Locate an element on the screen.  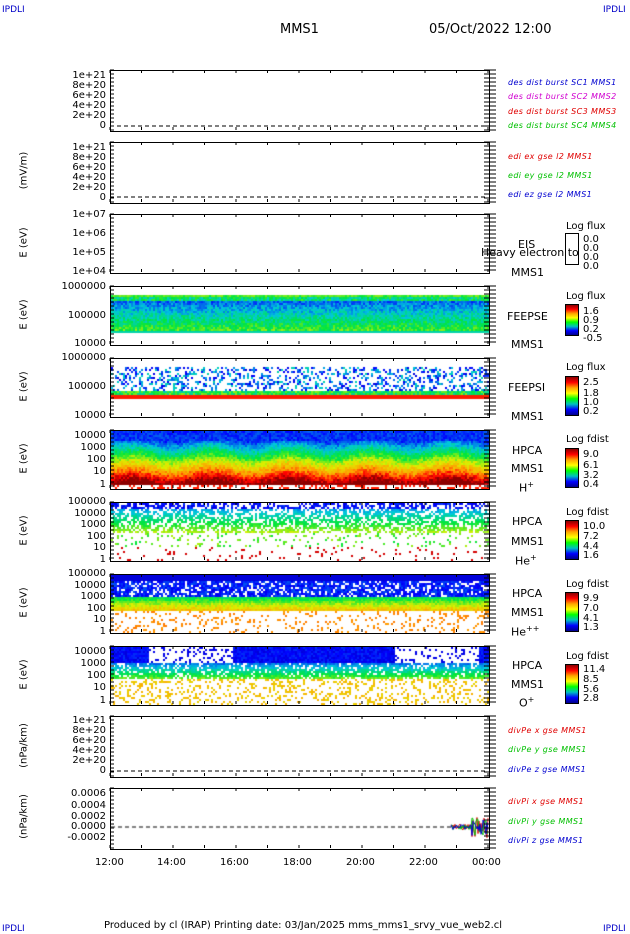
corner-label-tl: IPDLI is located at coordinates (13, 10).